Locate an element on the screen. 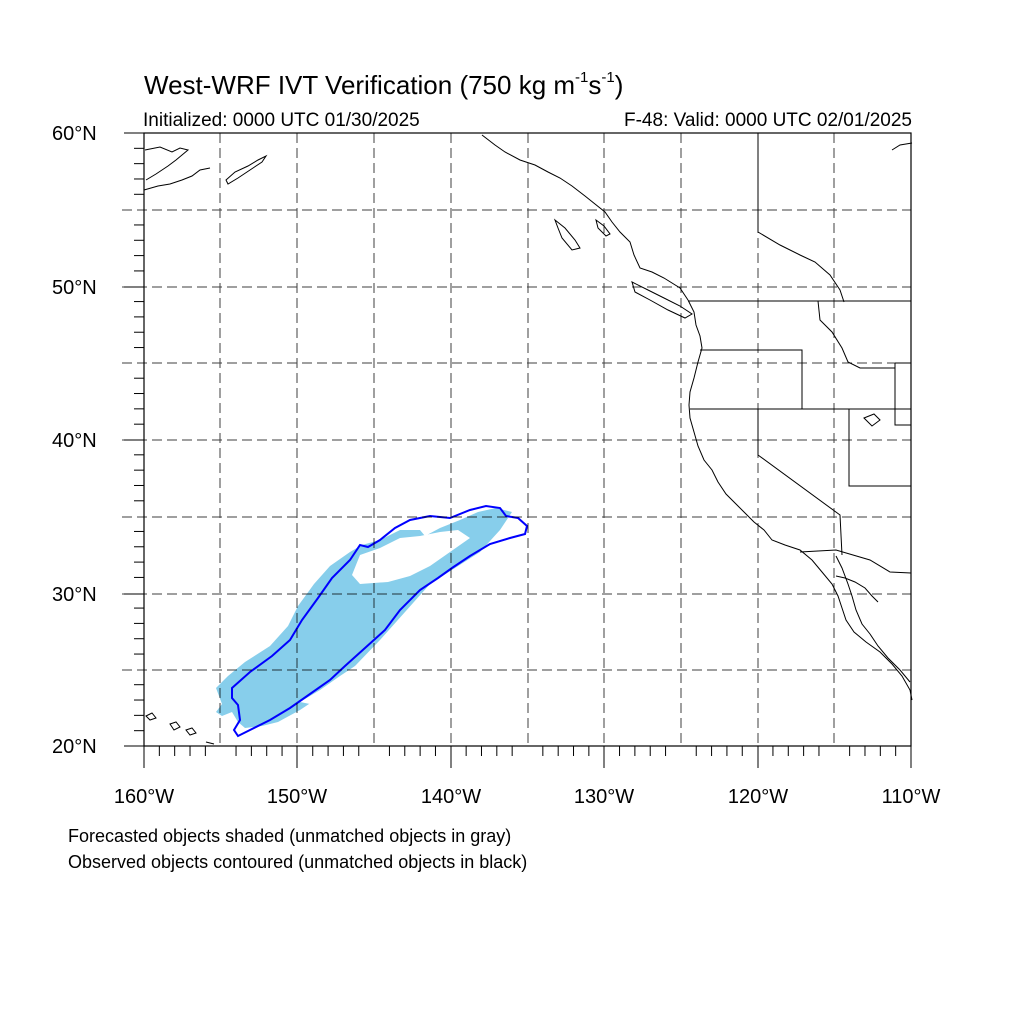 The width and height of the screenshot is (1024, 1024). lon-label-160w: 160°W is located at coordinates (144, 797).